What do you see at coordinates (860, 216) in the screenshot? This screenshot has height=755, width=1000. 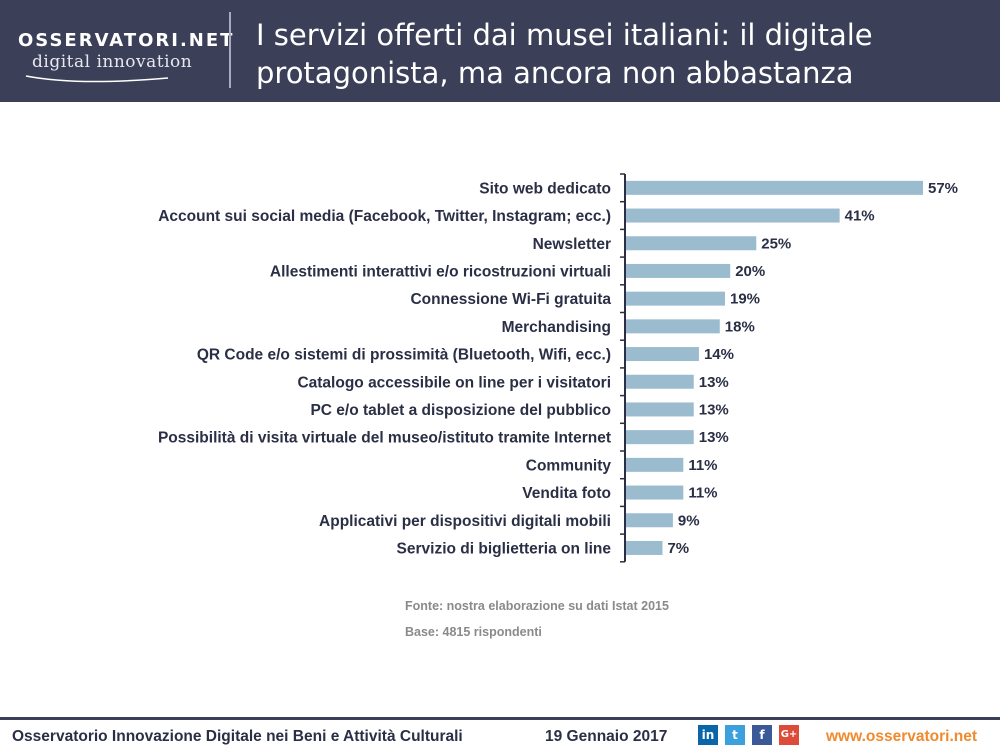 I see `value-label: 41%` at bounding box center [860, 216].